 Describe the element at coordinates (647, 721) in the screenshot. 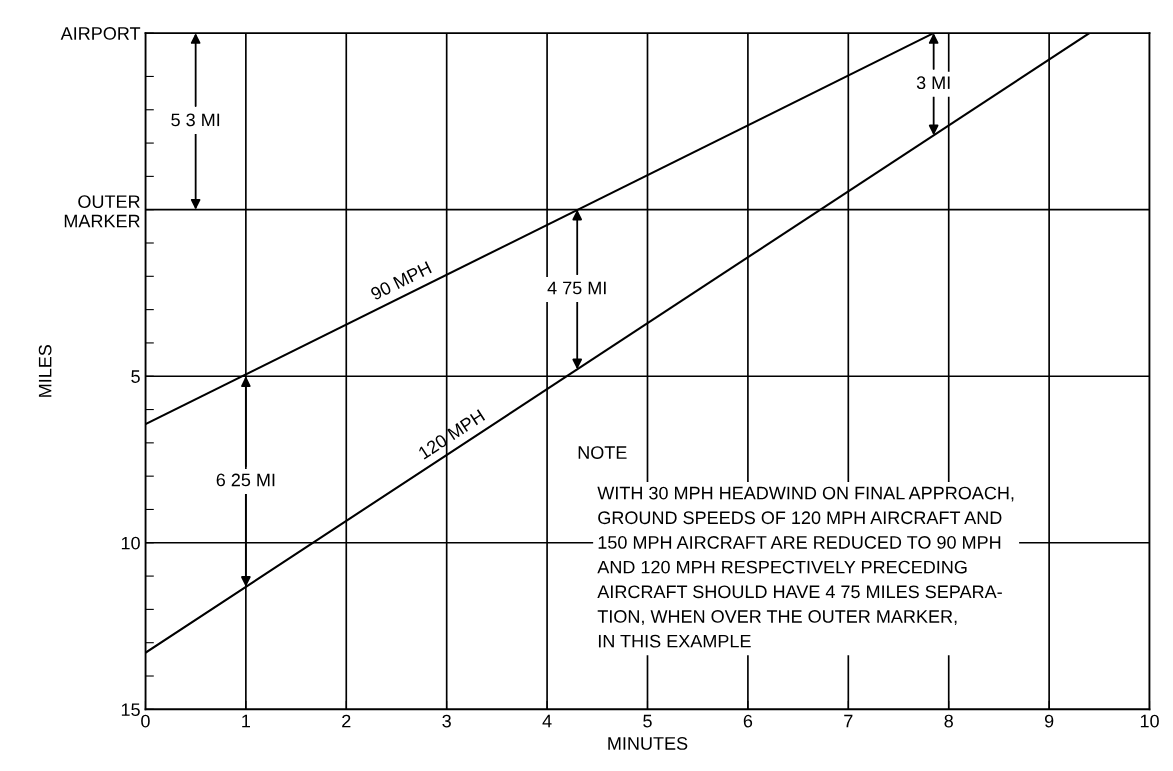

I see `x-tick-label: 5` at that location.